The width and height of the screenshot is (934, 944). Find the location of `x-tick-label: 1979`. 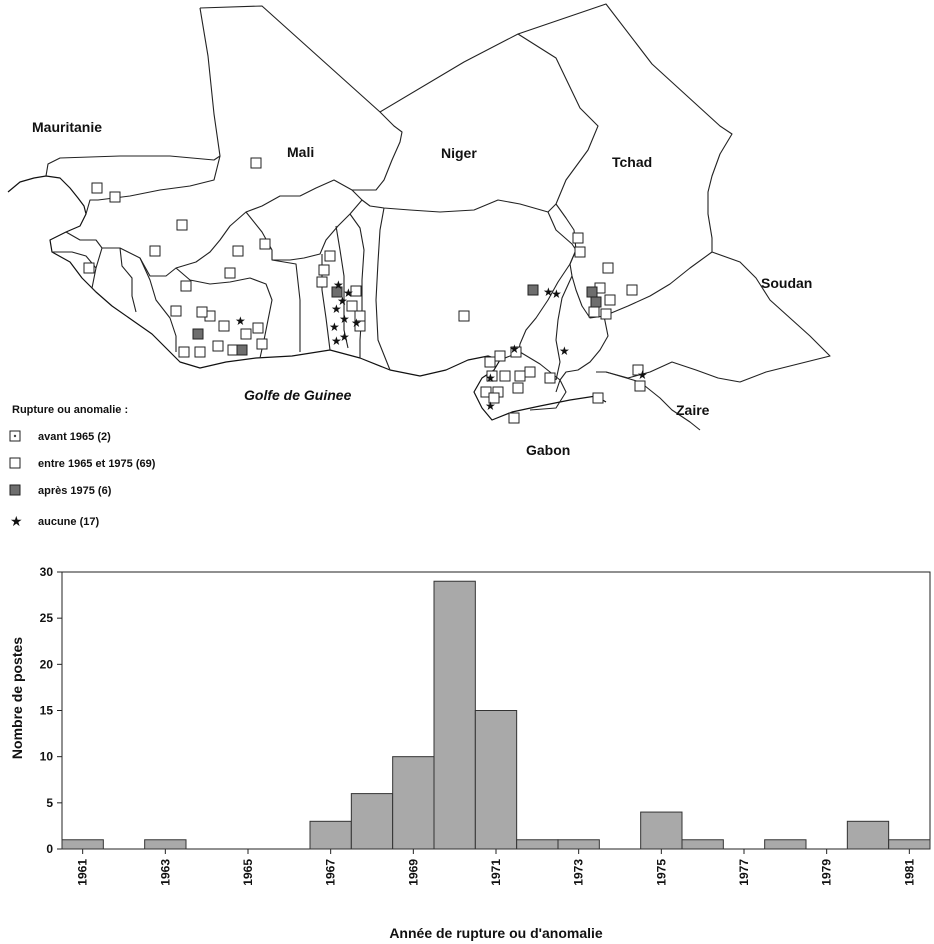

x-tick-label: 1979 is located at coordinates (827, 872).